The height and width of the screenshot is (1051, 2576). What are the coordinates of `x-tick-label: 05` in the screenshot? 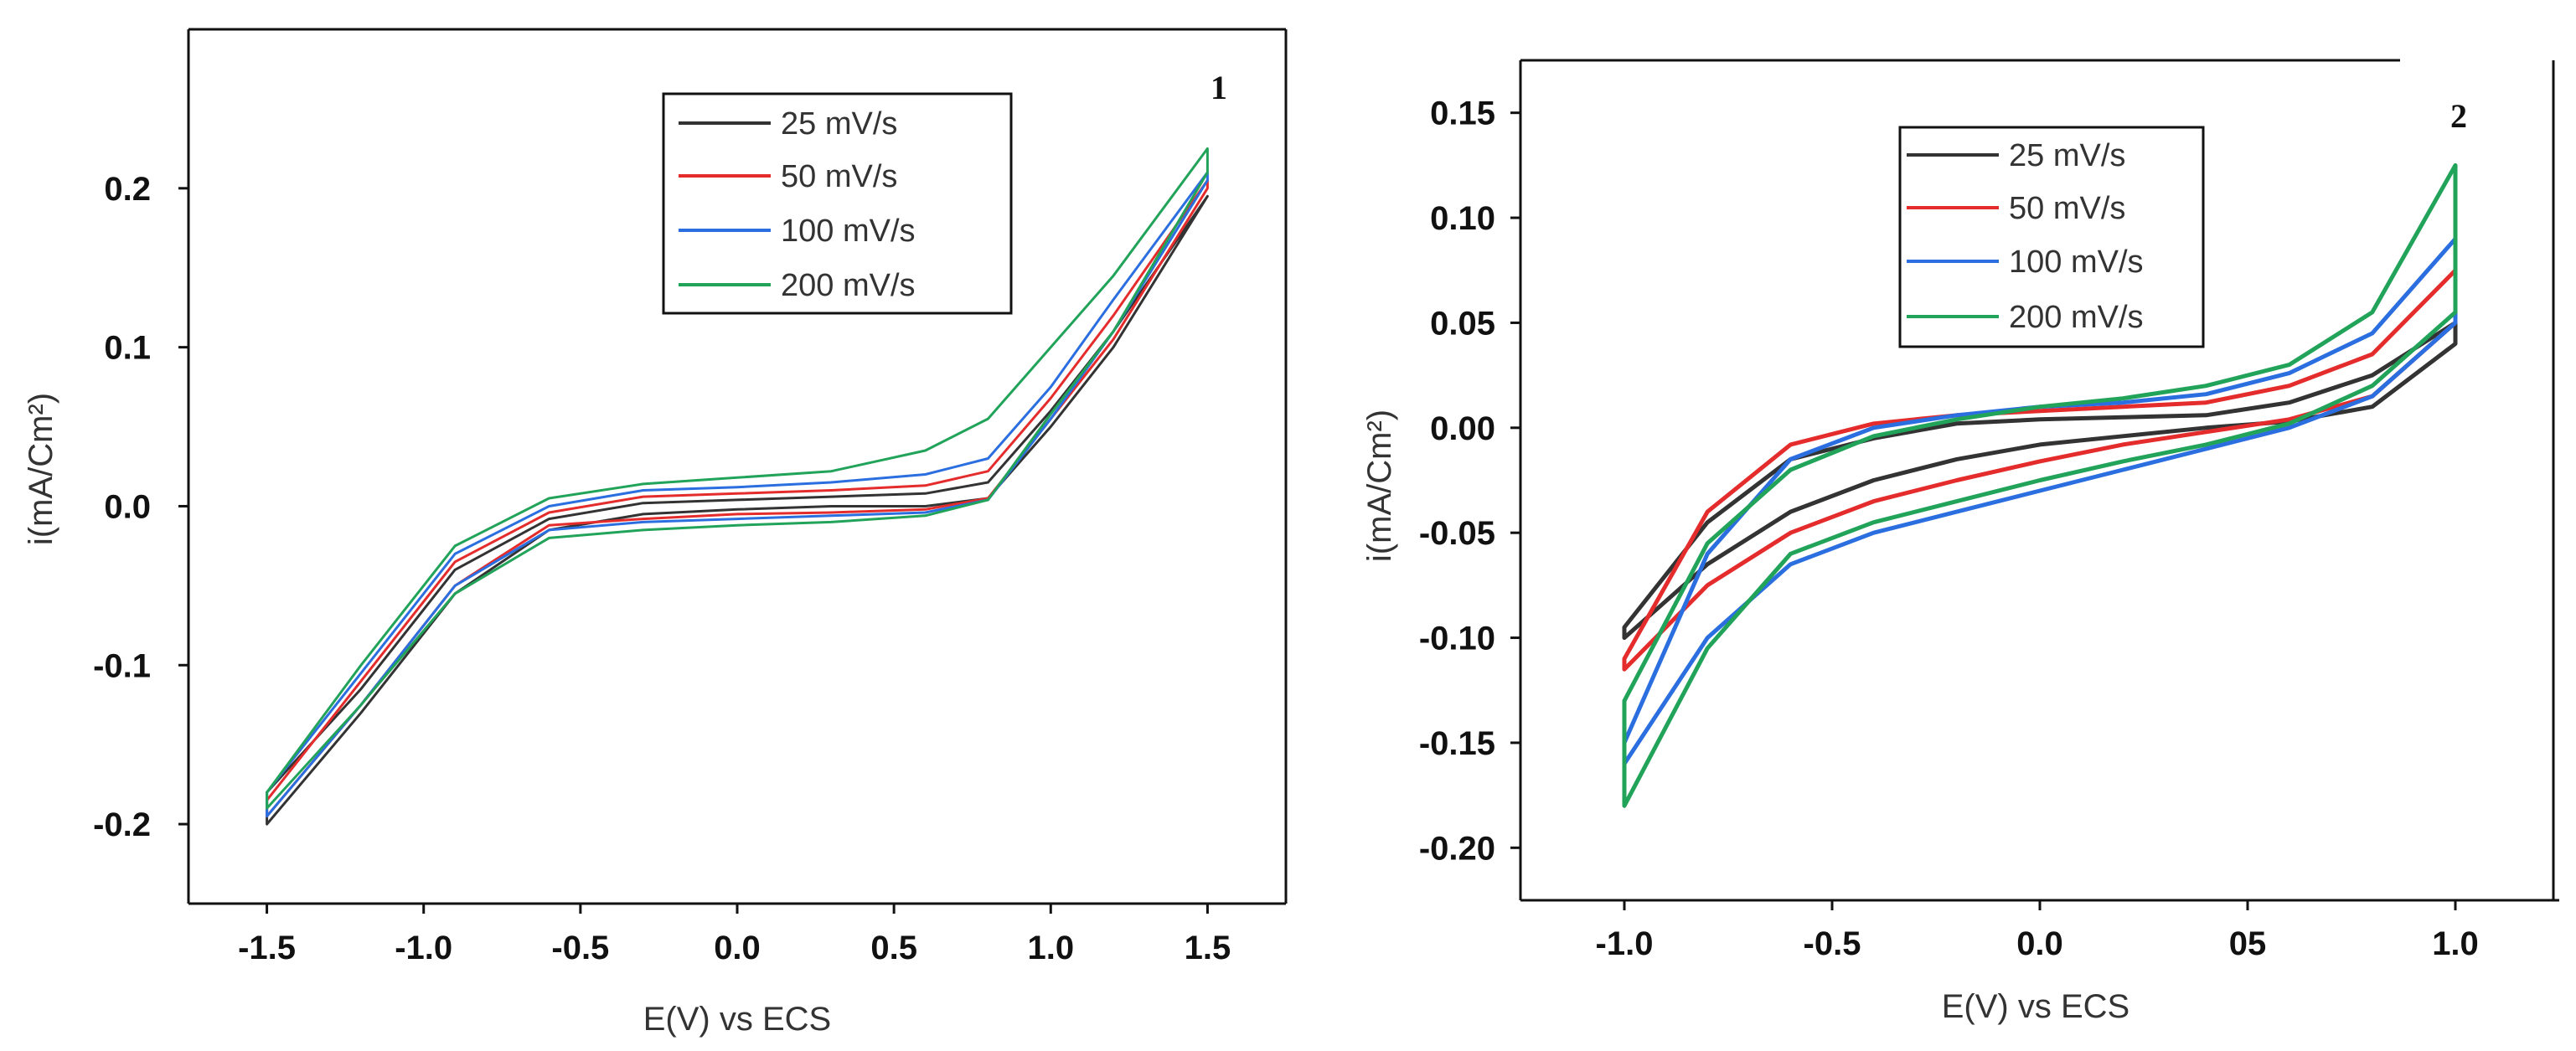 It's located at (2248, 943).